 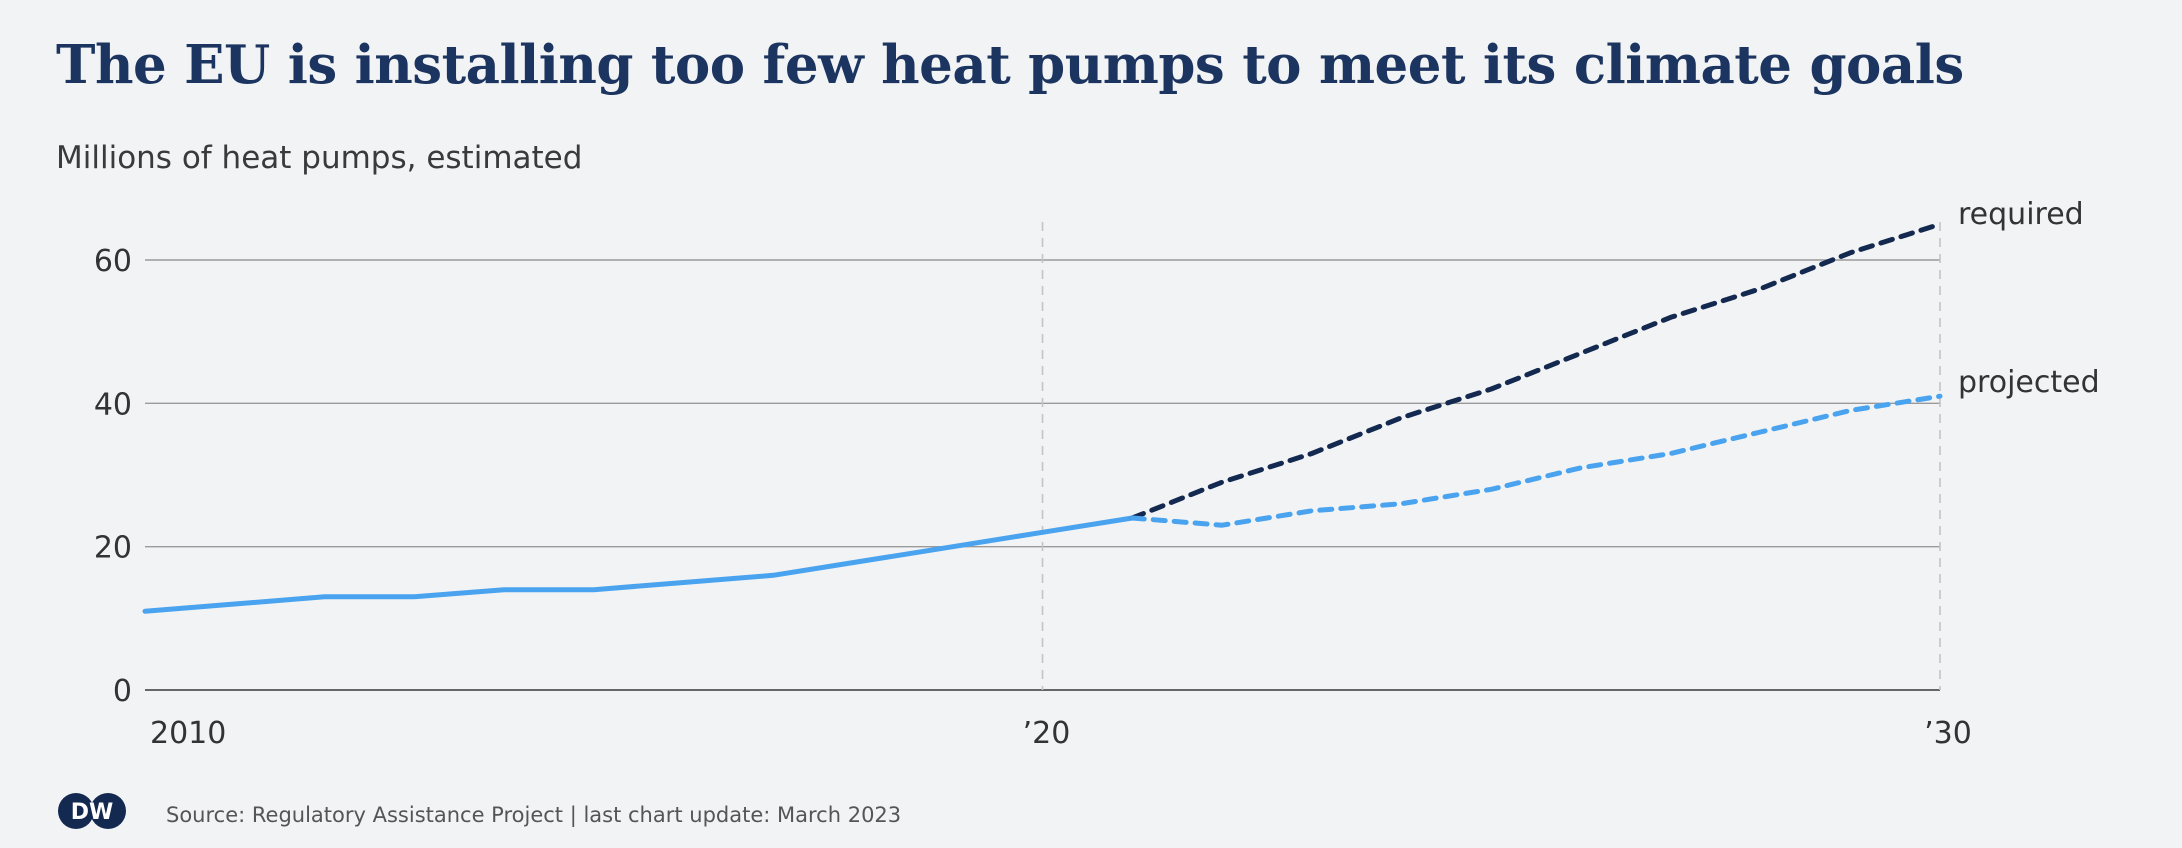 What do you see at coordinates (638, 564) in the screenshot?
I see `series-line-historical` at bounding box center [638, 564].